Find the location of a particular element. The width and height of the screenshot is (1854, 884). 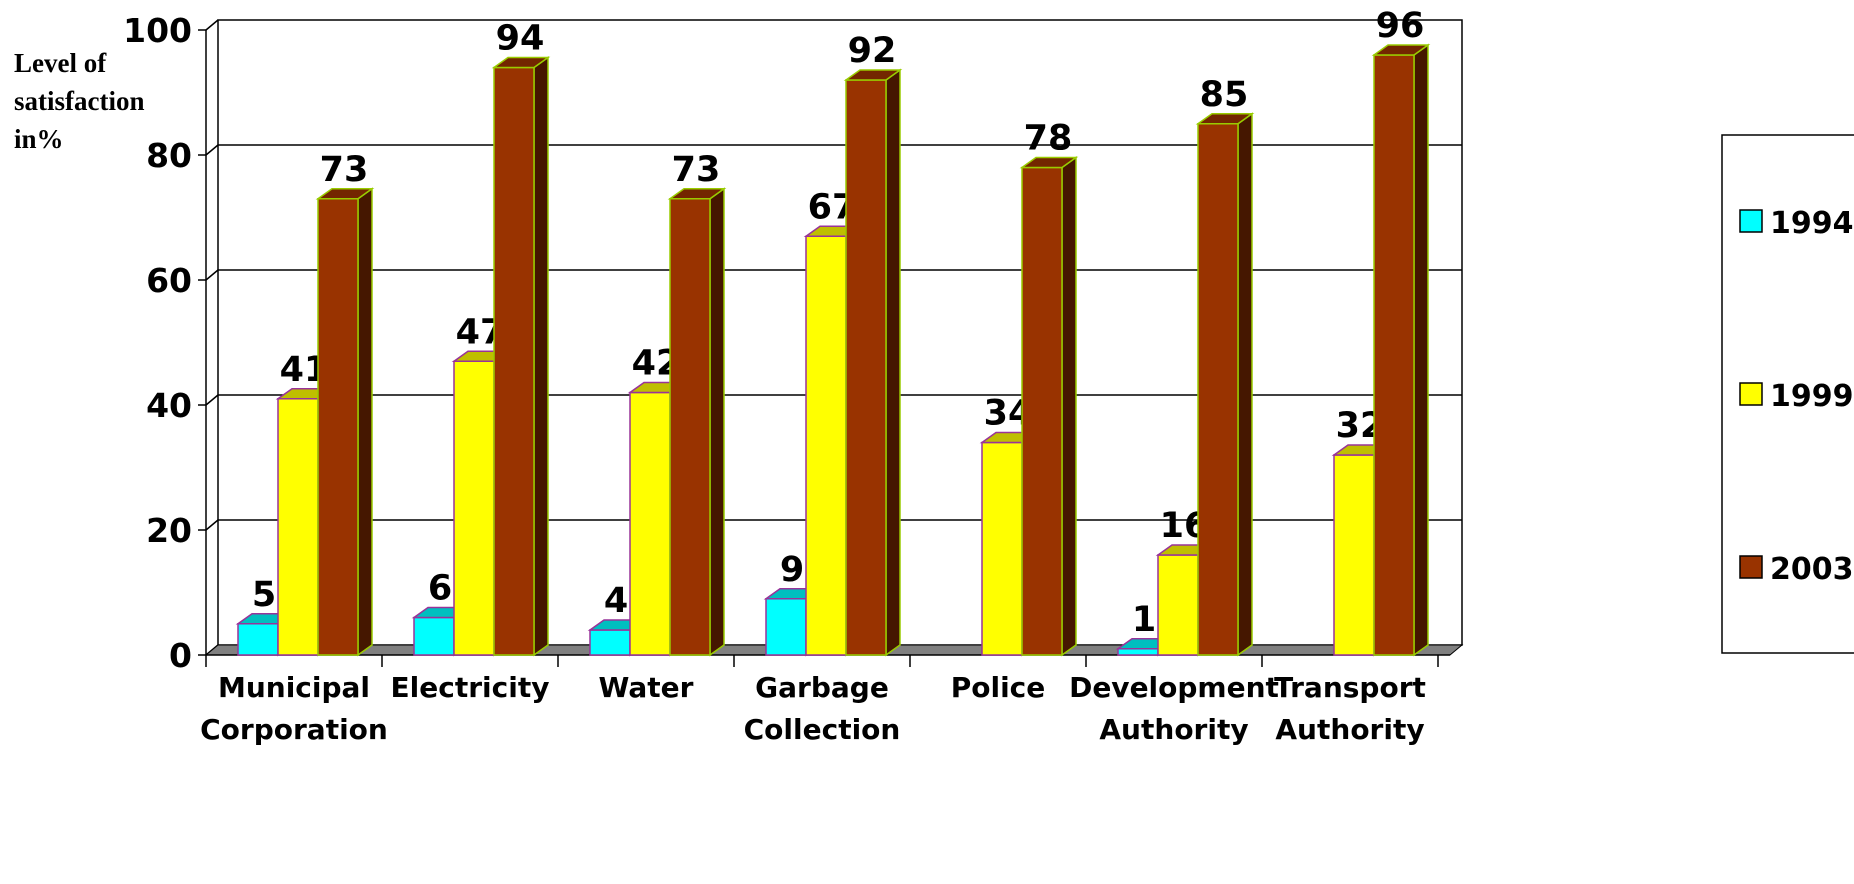

x-tick-label: Electricity is located at coordinates (470, 687).